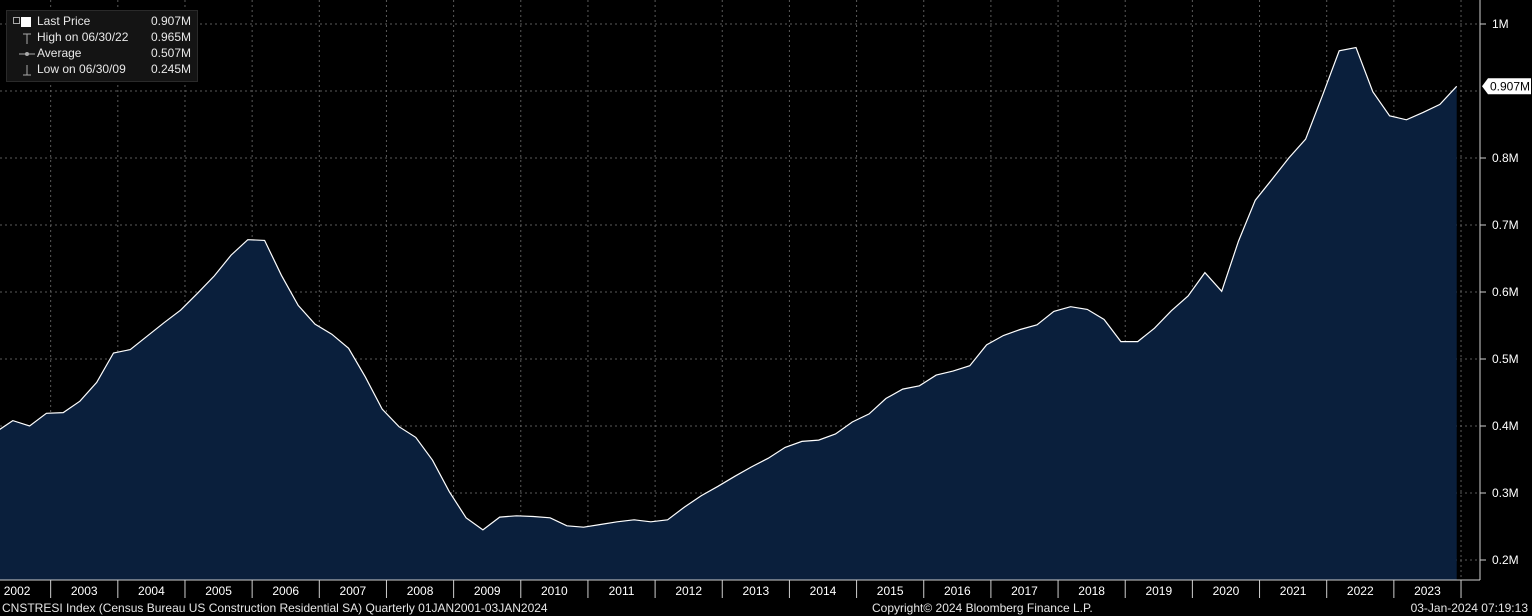  Describe the element at coordinates (1510, 86) in the screenshot. I see `last-value-label: 0.907M` at that location.